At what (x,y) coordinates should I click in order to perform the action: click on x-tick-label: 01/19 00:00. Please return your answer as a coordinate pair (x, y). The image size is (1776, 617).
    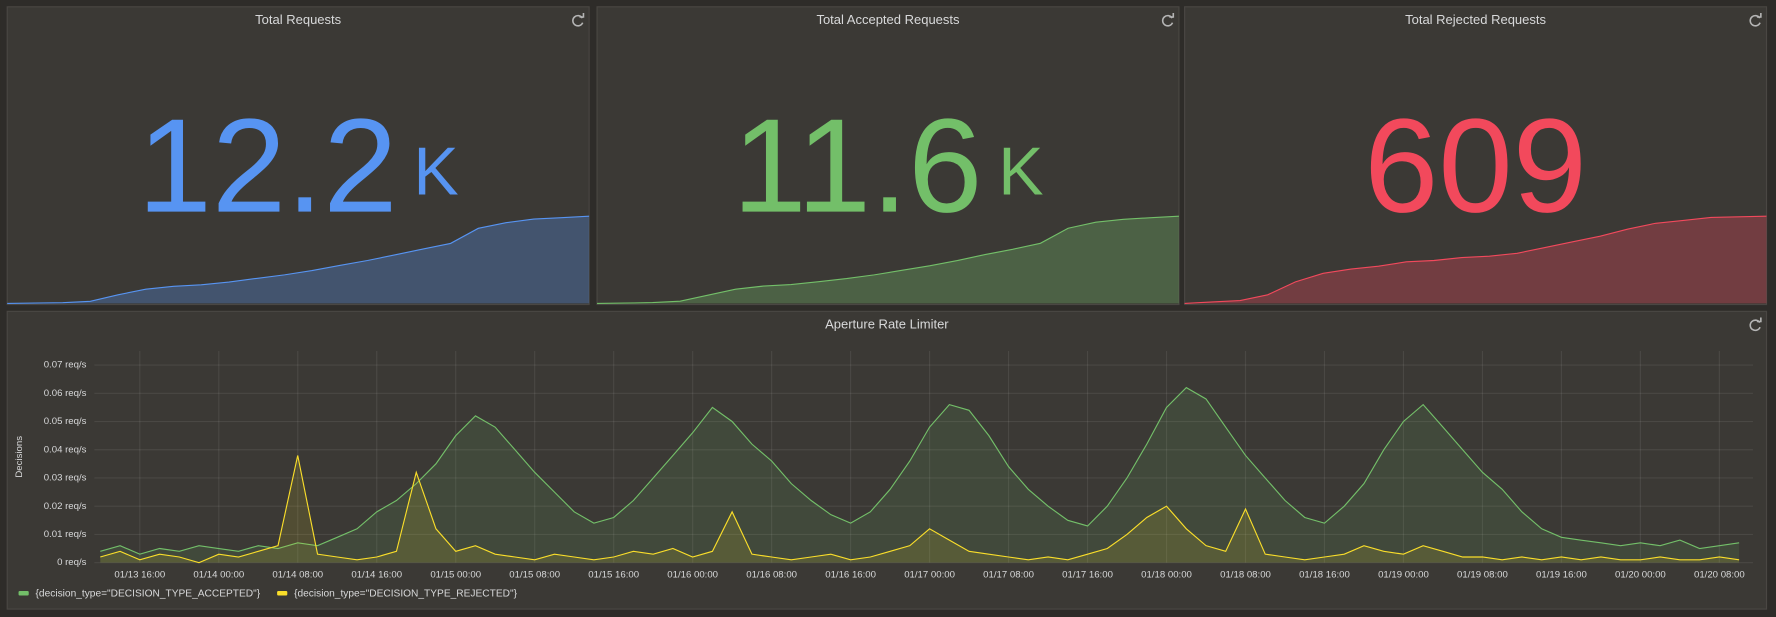
    Looking at the image, I should click on (1403, 575).